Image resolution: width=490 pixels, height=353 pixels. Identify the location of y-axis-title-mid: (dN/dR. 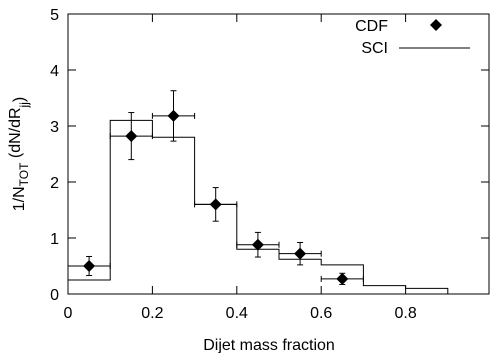
(15, 134).